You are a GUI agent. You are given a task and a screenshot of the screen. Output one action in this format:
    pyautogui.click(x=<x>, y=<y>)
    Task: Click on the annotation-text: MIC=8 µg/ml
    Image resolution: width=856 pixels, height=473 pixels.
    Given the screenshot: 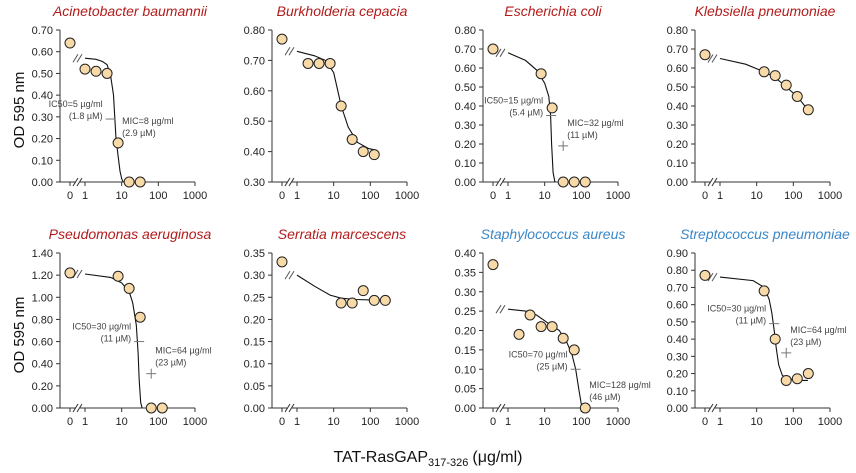 What is the action you would take?
    pyautogui.click(x=147, y=121)
    